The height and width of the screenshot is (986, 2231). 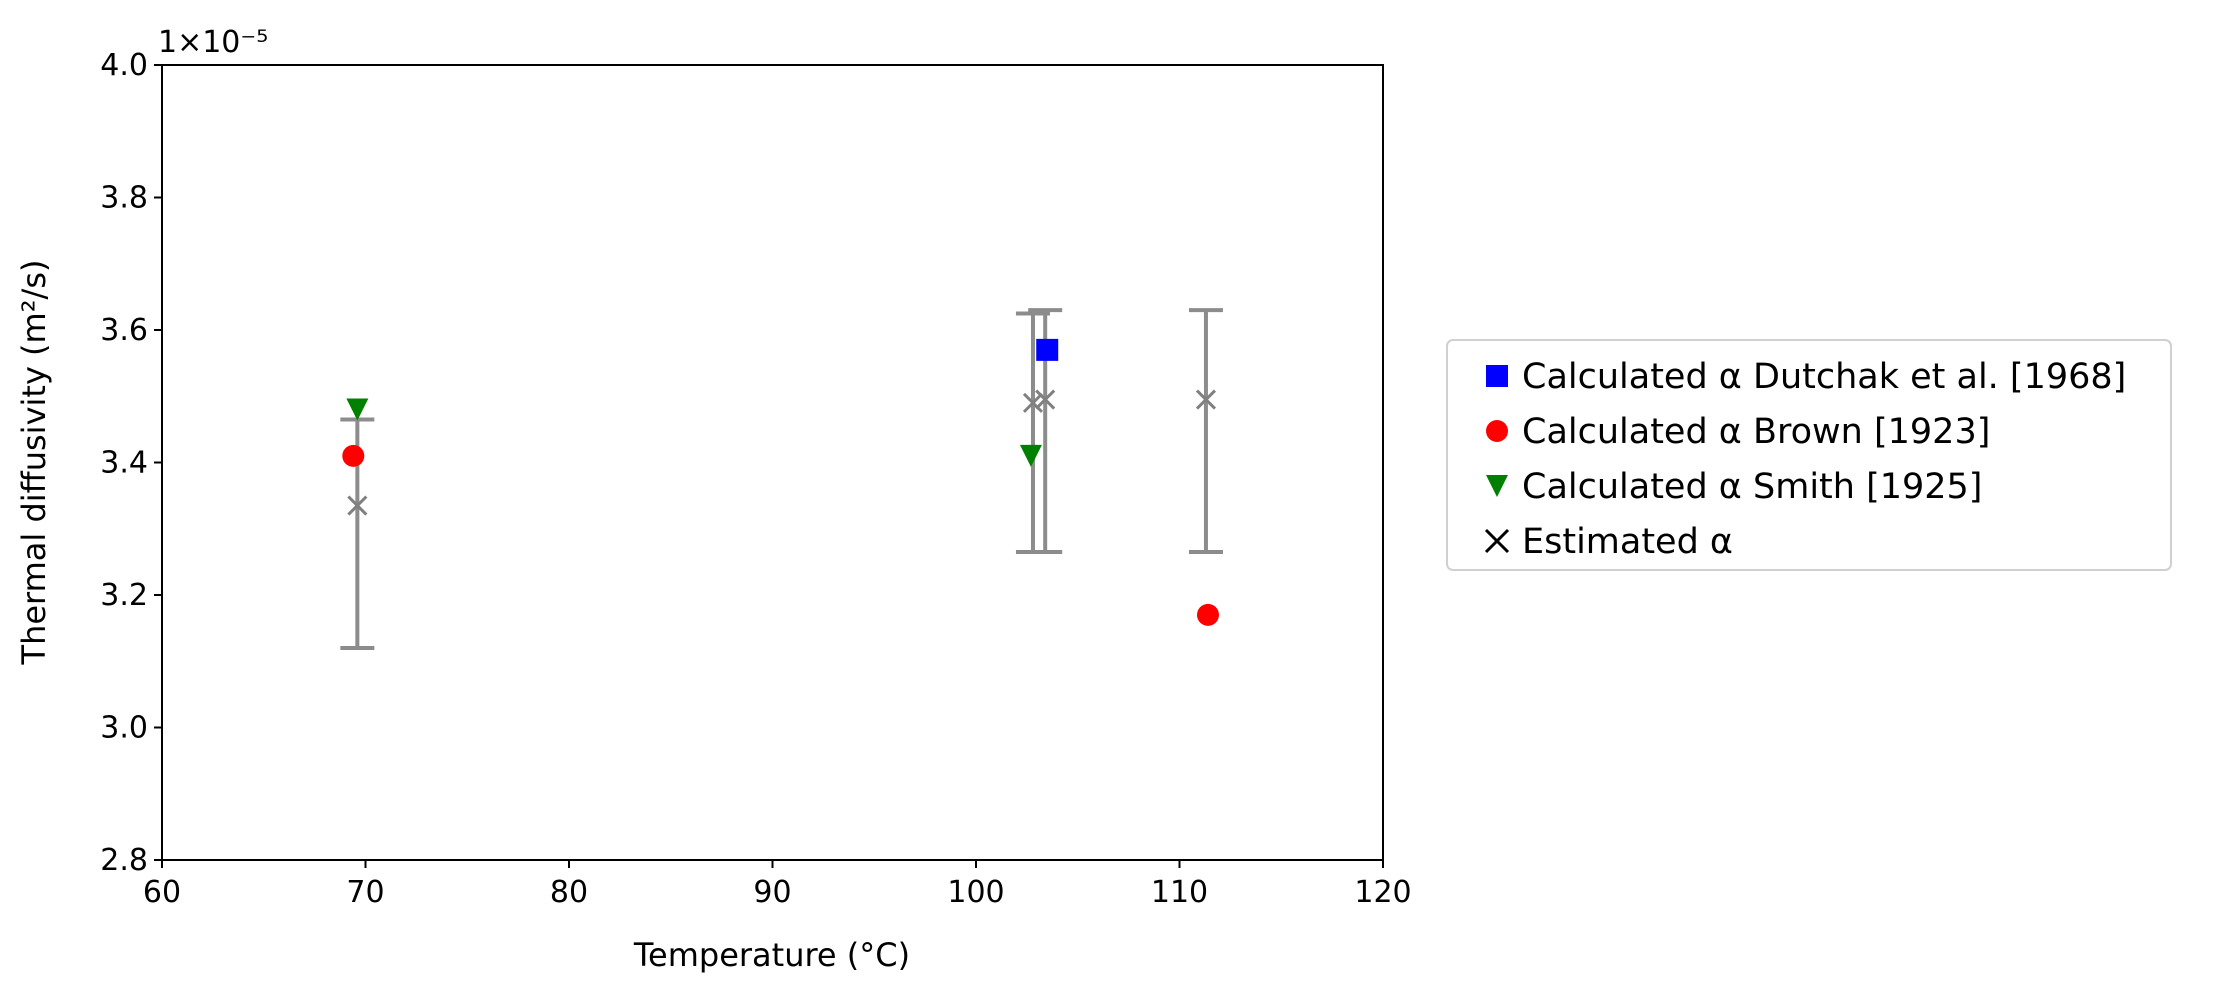 I want to click on x-axis-ticks: 60 70 80 90 100 110 120, so click(x=777, y=885).